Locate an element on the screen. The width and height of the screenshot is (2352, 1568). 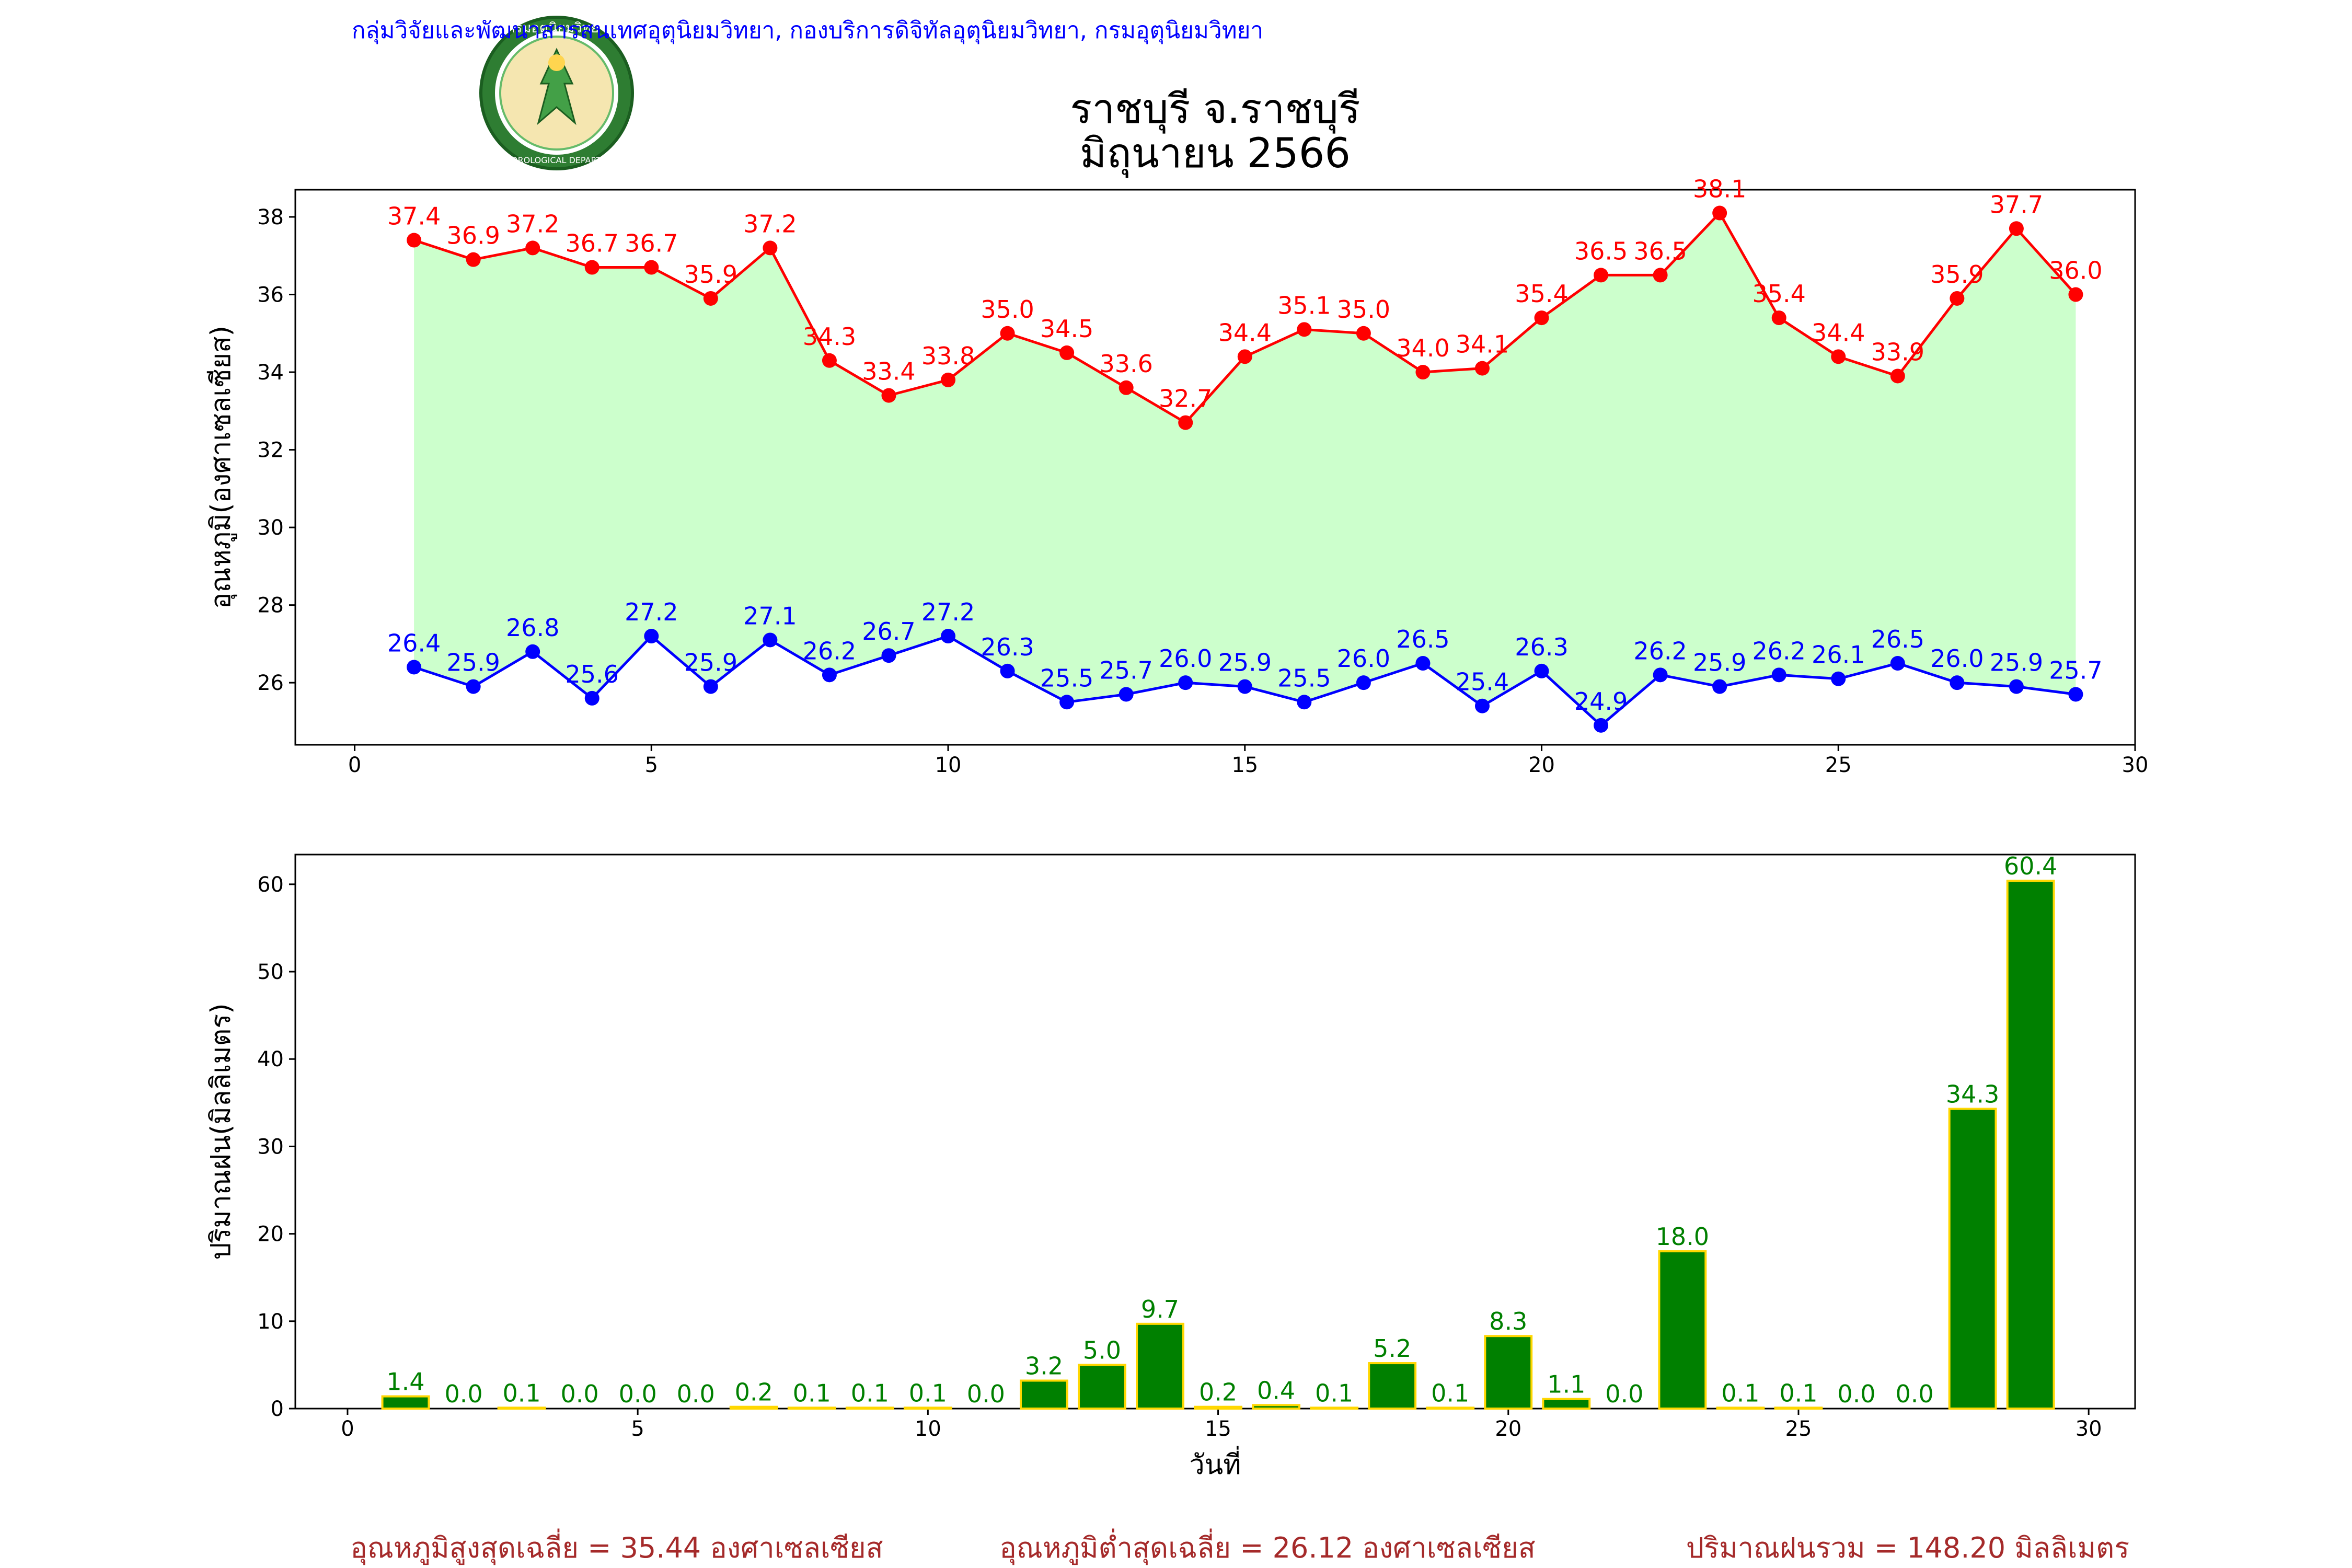
rain-xtick-label: 25 is located at coordinates (1798, 1429).